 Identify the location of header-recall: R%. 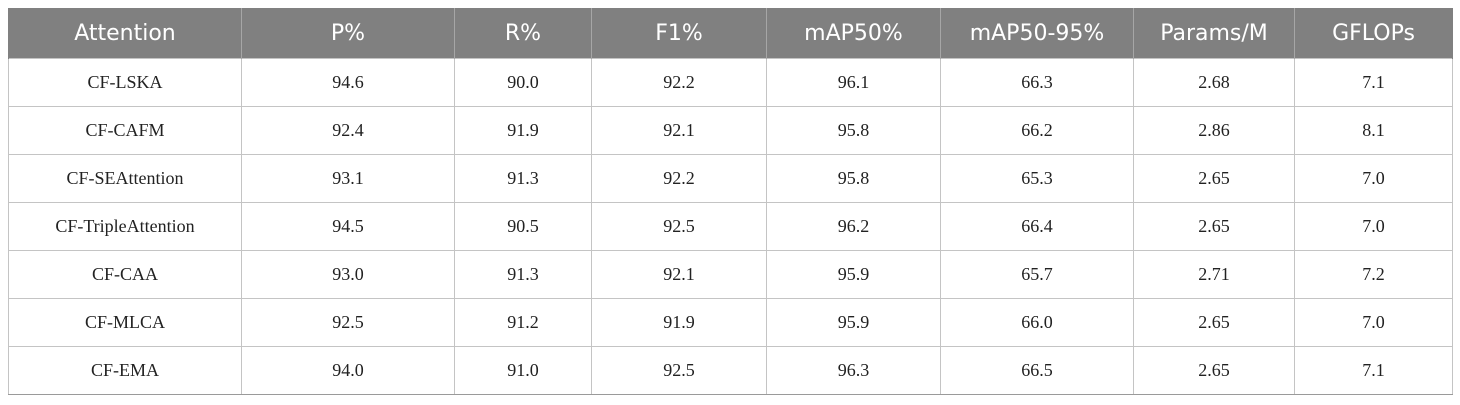
(523, 33).